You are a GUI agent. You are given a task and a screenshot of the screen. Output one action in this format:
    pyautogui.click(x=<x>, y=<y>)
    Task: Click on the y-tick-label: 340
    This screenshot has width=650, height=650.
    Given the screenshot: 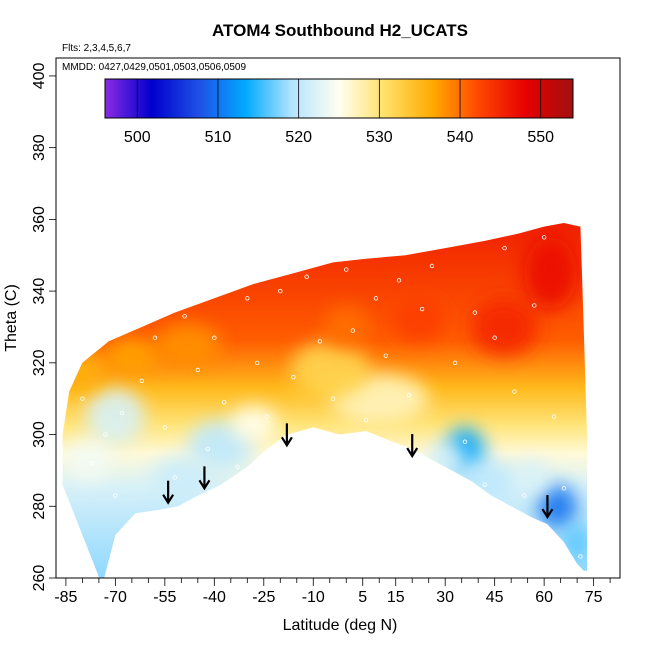 What is the action you would take?
    pyautogui.click(x=39, y=291)
    